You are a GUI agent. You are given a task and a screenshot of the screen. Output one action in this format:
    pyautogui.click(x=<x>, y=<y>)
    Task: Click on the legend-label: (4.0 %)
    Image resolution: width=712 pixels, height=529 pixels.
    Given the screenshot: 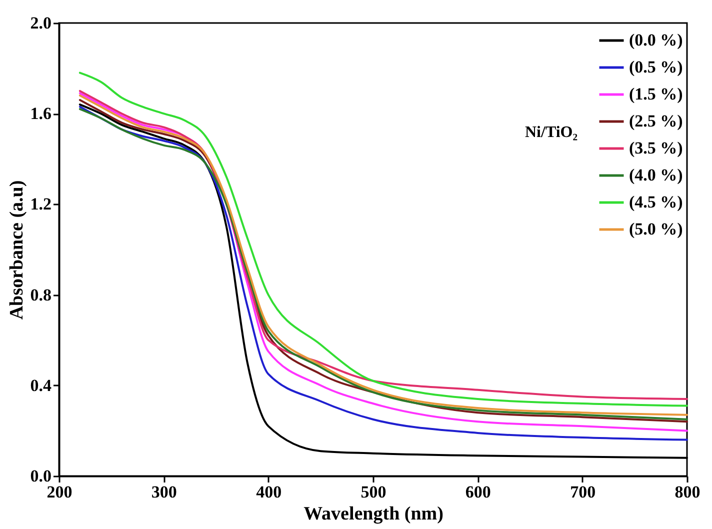 What is the action you would take?
    pyautogui.click(x=656, y=175)
    